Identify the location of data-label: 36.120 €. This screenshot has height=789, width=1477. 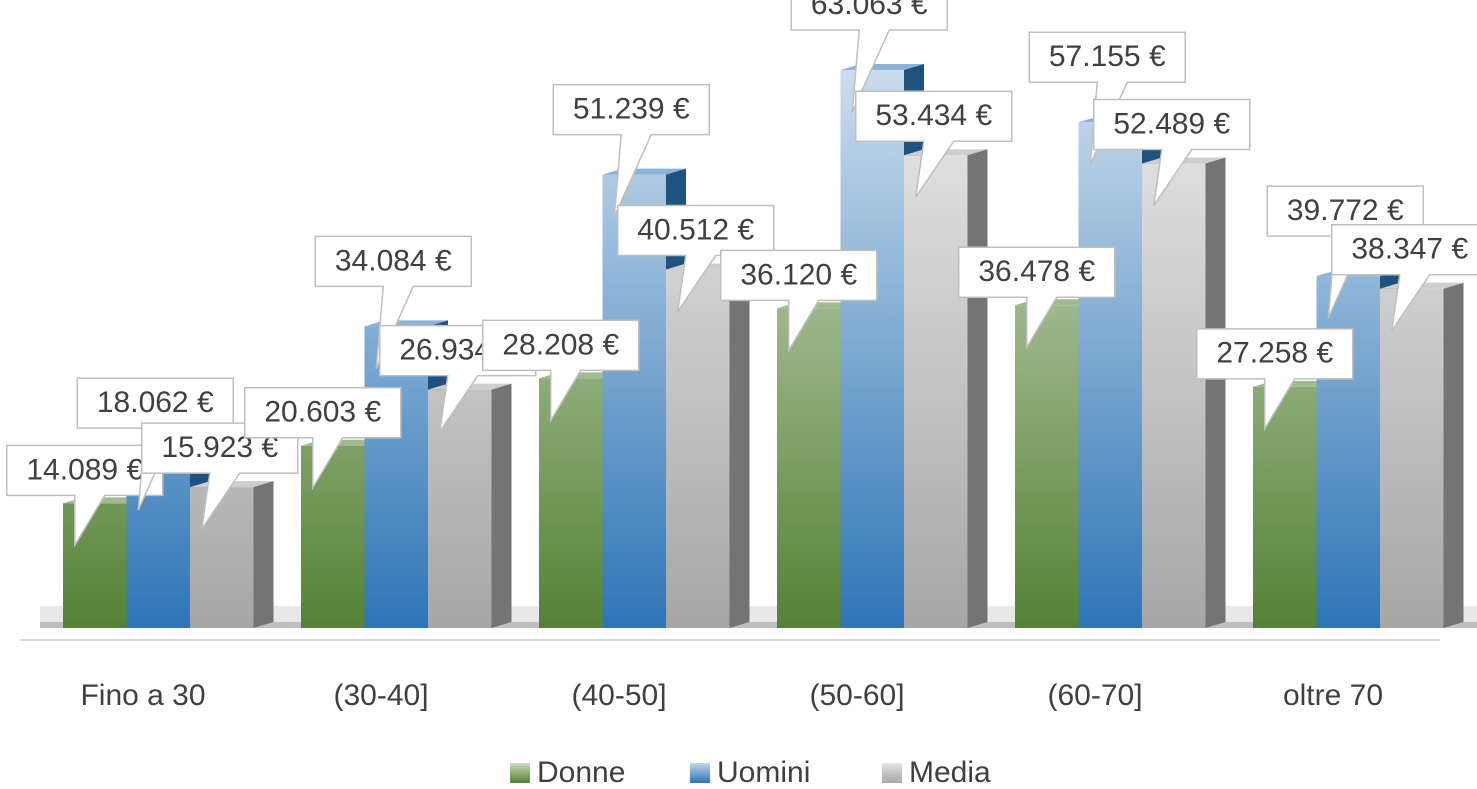
(798, 274).